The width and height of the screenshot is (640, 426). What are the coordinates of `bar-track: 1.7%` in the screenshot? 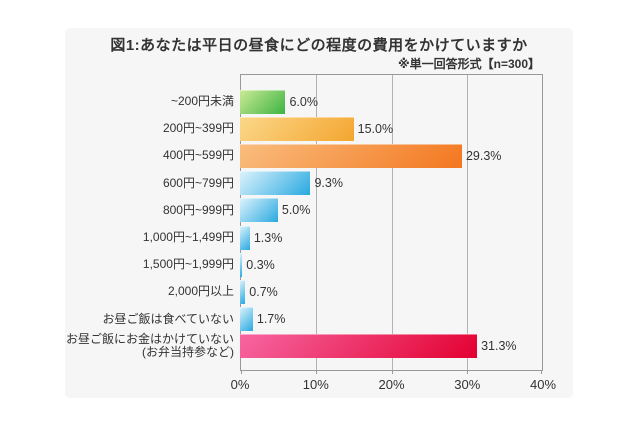 It's located at (391, 319).